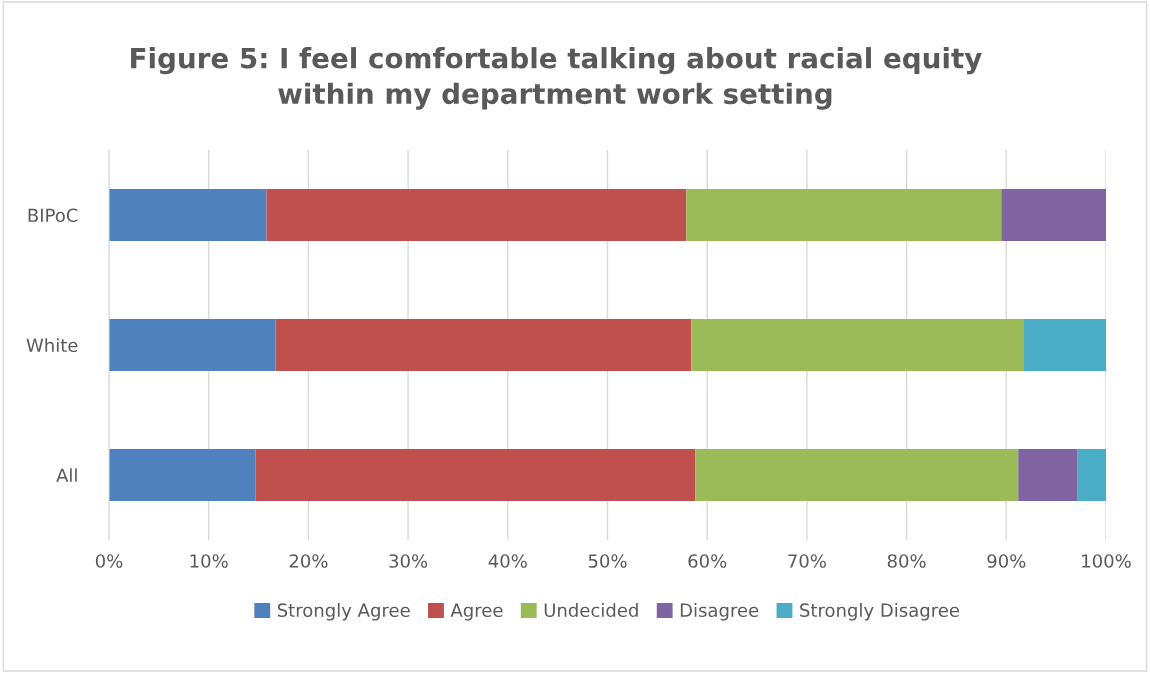  Describe the element at coordinates (52, 345) in the screenshot. I see `y-tick-label: White` at that location.